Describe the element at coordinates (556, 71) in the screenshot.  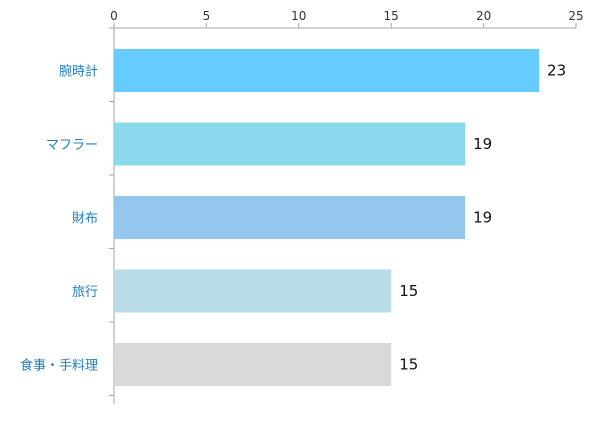
I see `data-label: 23` at that location.